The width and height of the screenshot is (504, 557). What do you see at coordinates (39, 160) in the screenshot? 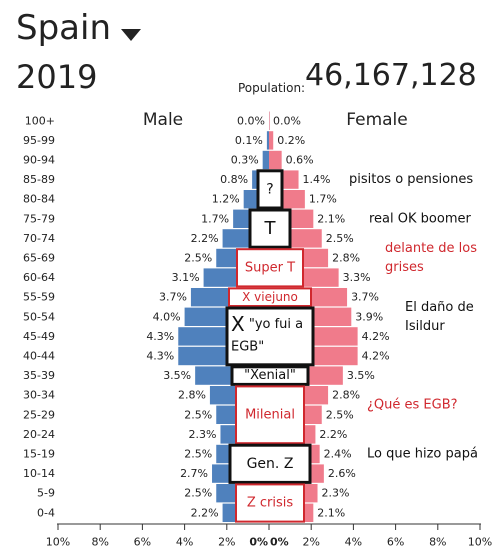
I see `age-group-label: 90-94` at bounding box center [39, 160].